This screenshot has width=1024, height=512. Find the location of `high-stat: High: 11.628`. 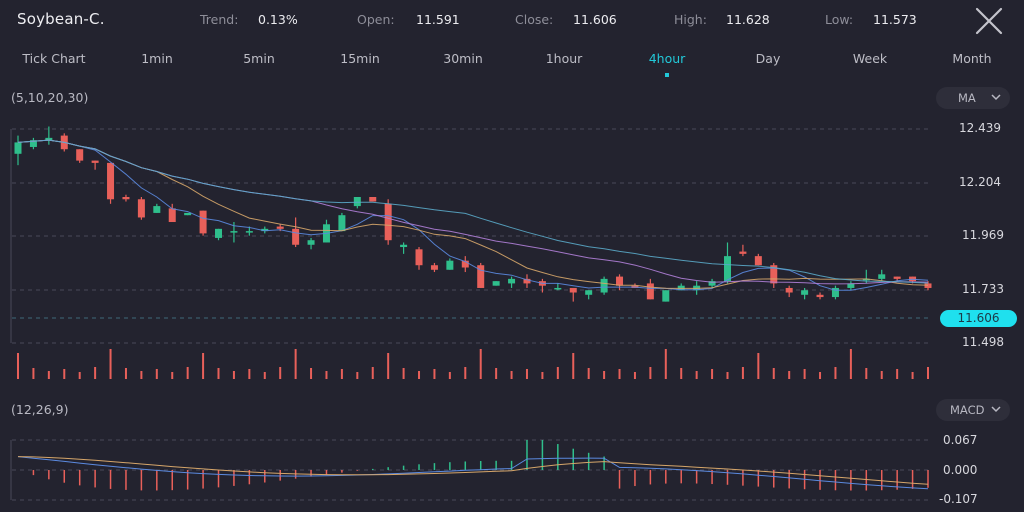

high-stat: High: 11.628 is located at coordinates (722, 19).